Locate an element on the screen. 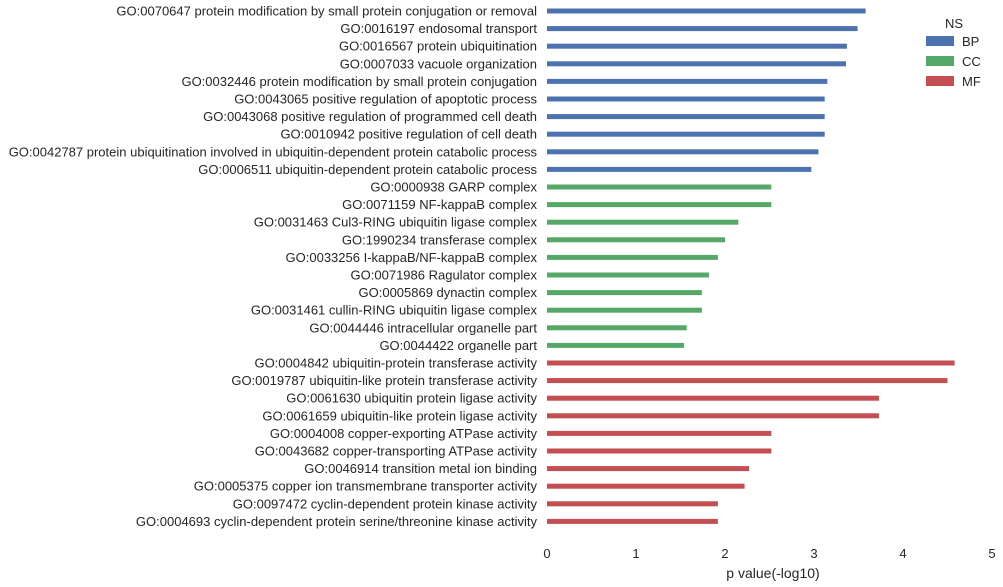 The height and width of the screenshot is (587, 1003). category-label: GO:0016197 endosomal transport is located at coordinates (438, 28).